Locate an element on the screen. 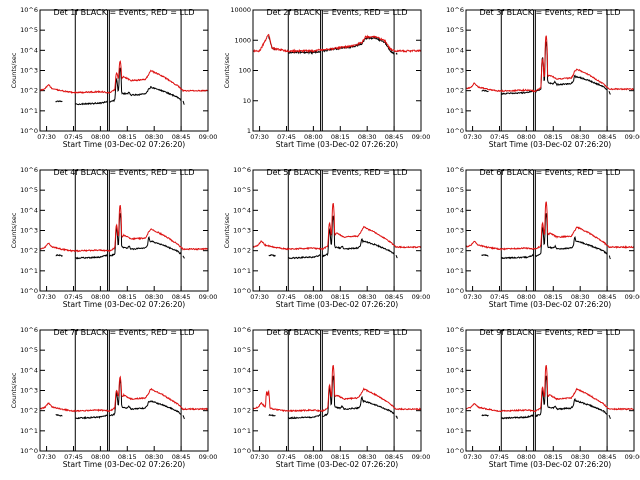  panel-title: Det 6f BLACK = Events, RED = LLD is located at coordinates (549, 172).